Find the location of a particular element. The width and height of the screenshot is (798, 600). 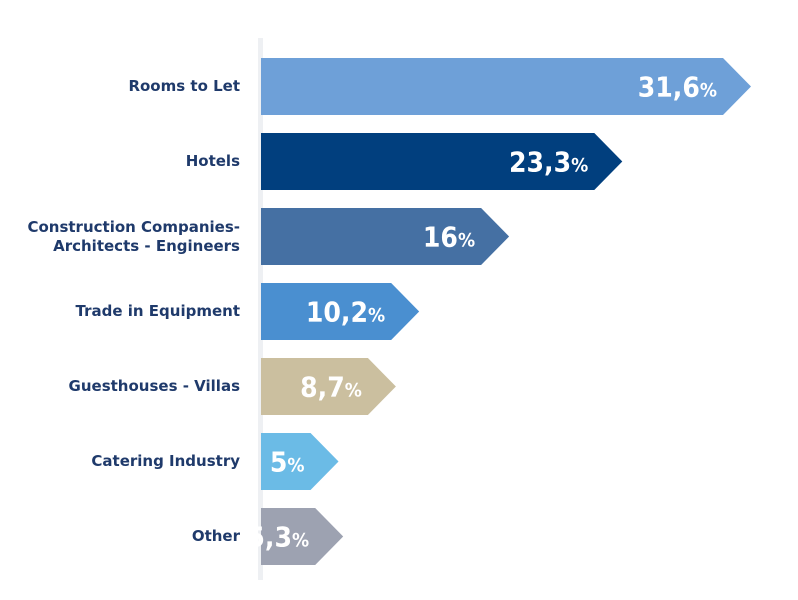

bar-group: 10,2% is located at coordinates (340, 311).